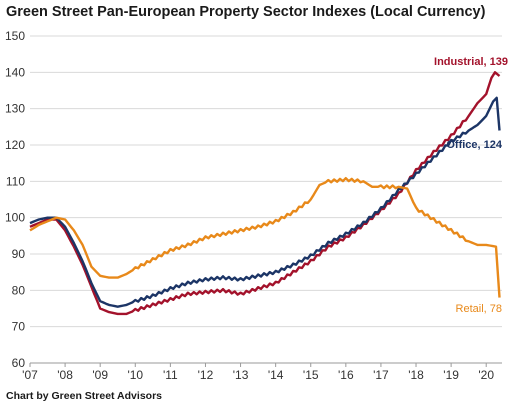 This screenshot has height=410, width=512. Describe the element at coordinates (206, 375) in the screenshot. I see `x-tick-label: '12` at that location.